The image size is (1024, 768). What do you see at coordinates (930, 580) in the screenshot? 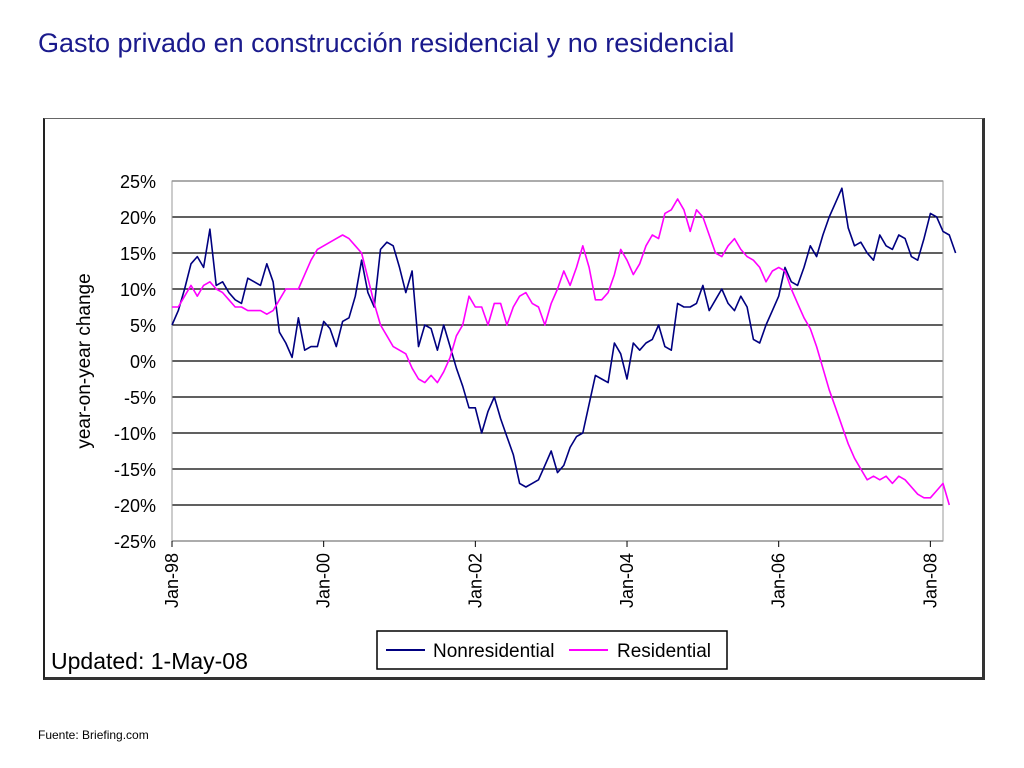
I see `x-tick-label: Jan-08` at bounding box center [930, 580].